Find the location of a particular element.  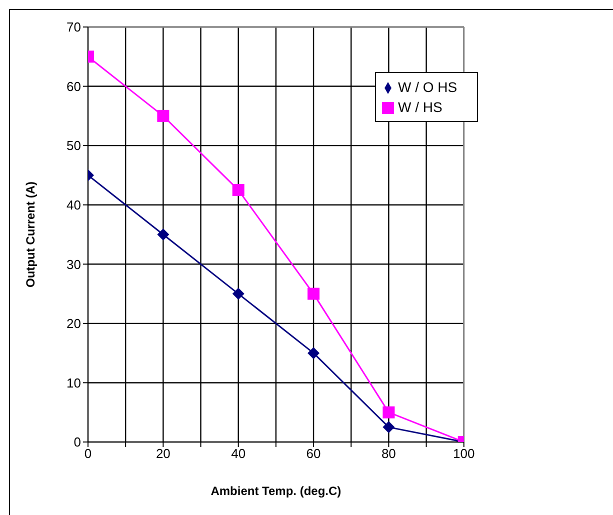

y-tick-label: 60 is located at coordinates (73, 86).